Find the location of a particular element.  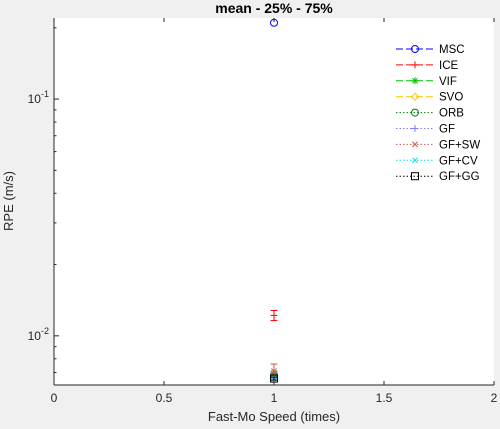

legend-label: ICE is located at coordinates (449, 66).